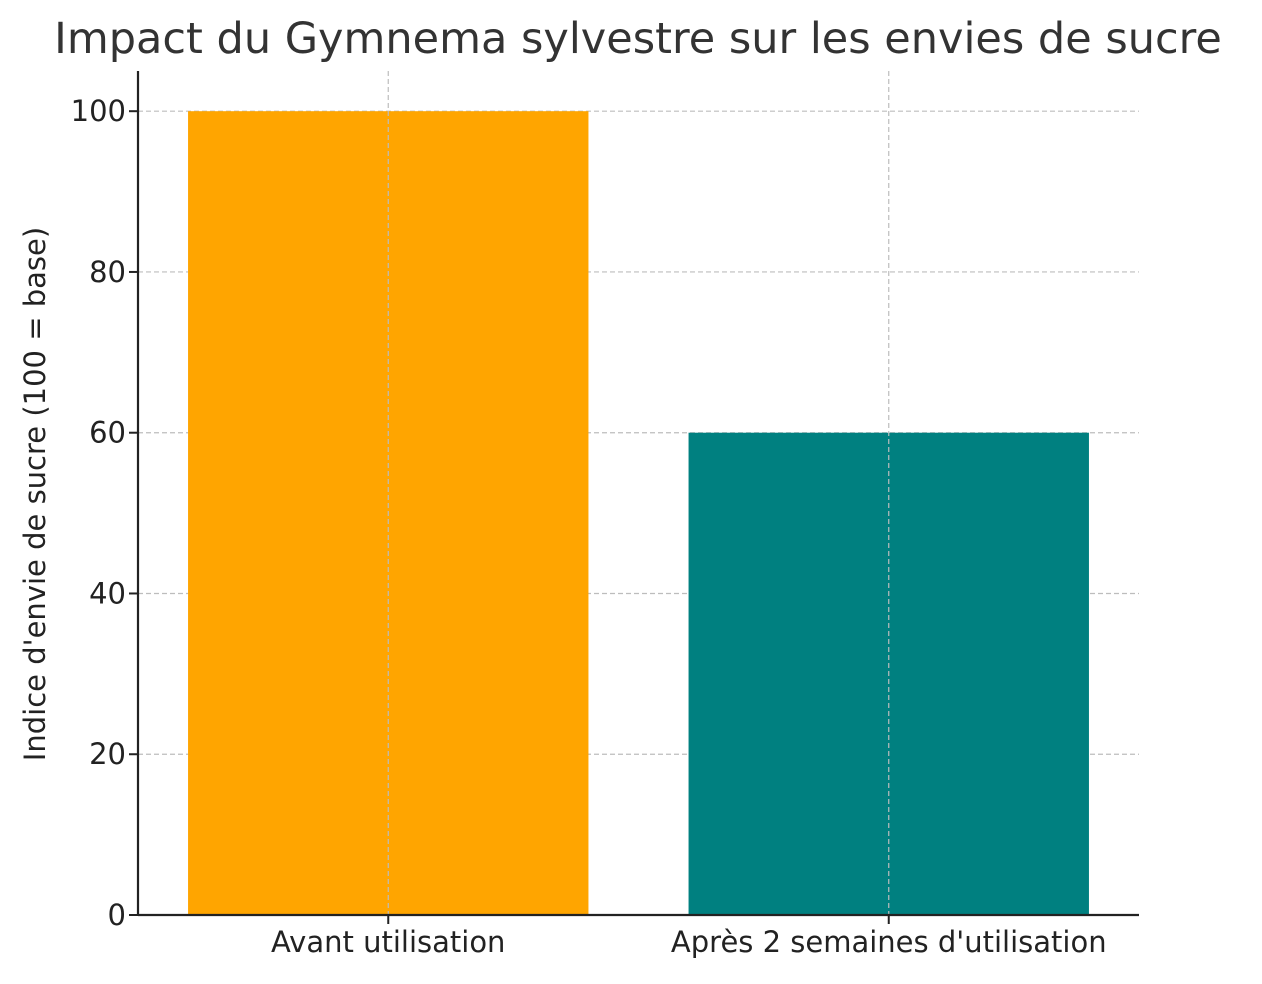  Describe the element at coordinates (388, 942) in the screenshot. I see `x-tick-label: Avant utilisation` at that location.